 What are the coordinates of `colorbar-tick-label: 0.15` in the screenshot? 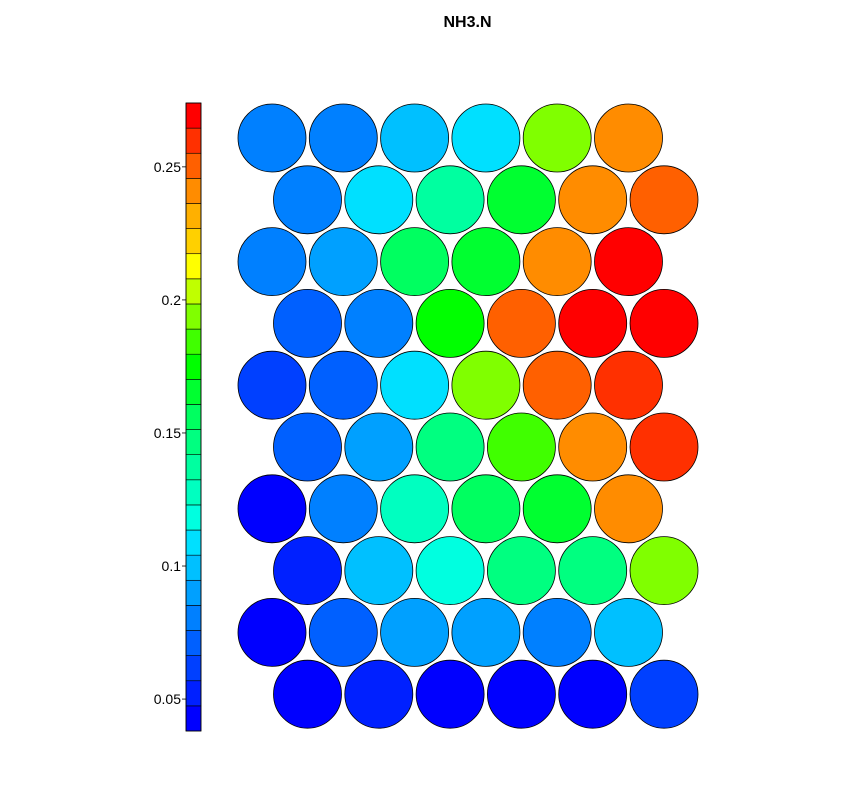 It's located at (167, 433).